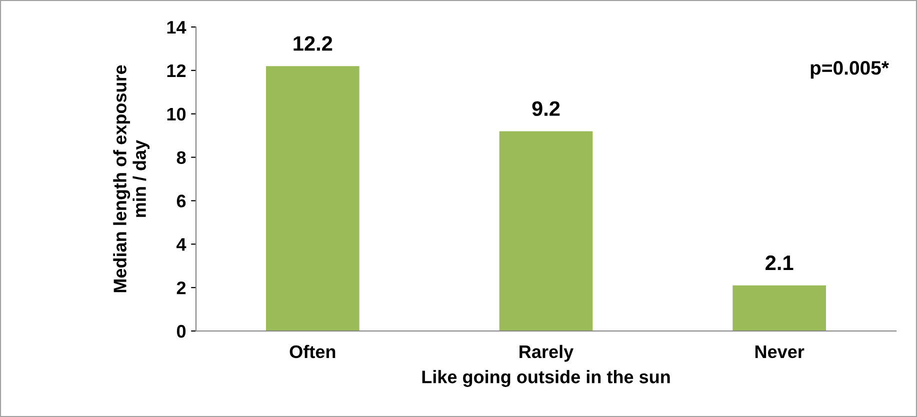  I want to click on y-tick-label: 4, so click(181, 244).